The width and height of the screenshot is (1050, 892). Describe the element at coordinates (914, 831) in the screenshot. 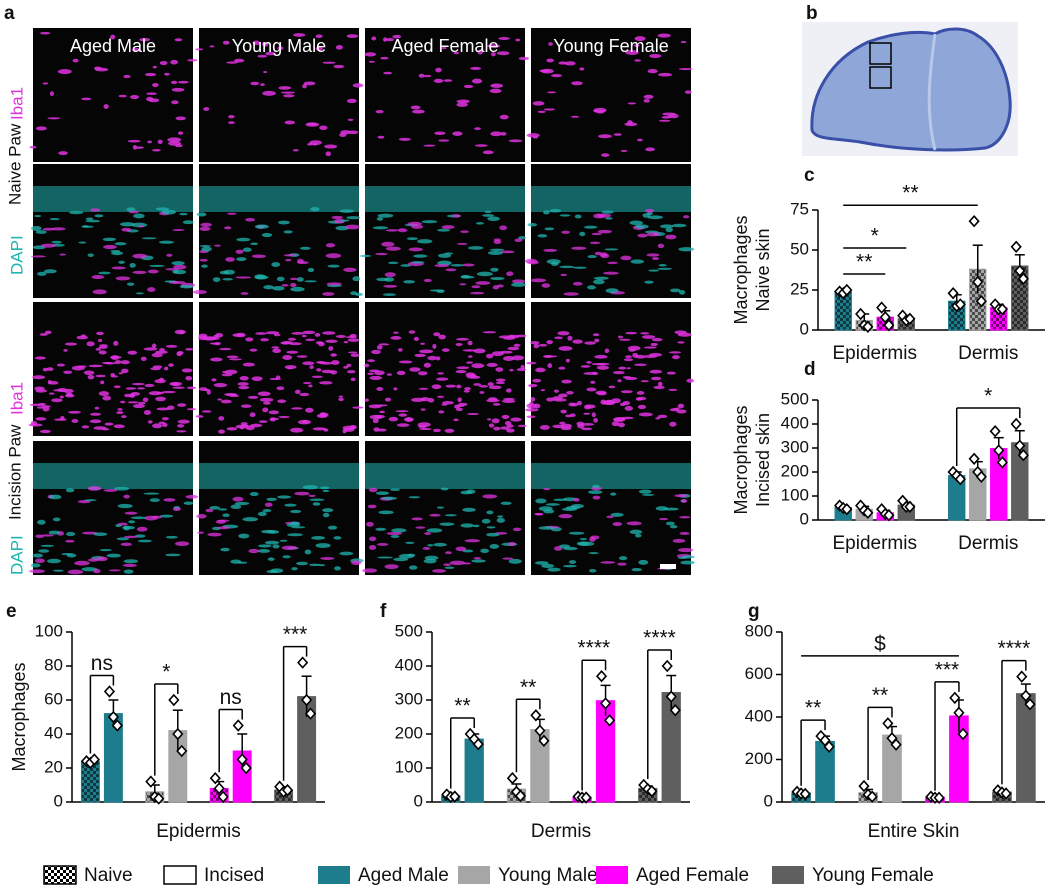

I see `x-axis-label: Entire Skin` at that location.